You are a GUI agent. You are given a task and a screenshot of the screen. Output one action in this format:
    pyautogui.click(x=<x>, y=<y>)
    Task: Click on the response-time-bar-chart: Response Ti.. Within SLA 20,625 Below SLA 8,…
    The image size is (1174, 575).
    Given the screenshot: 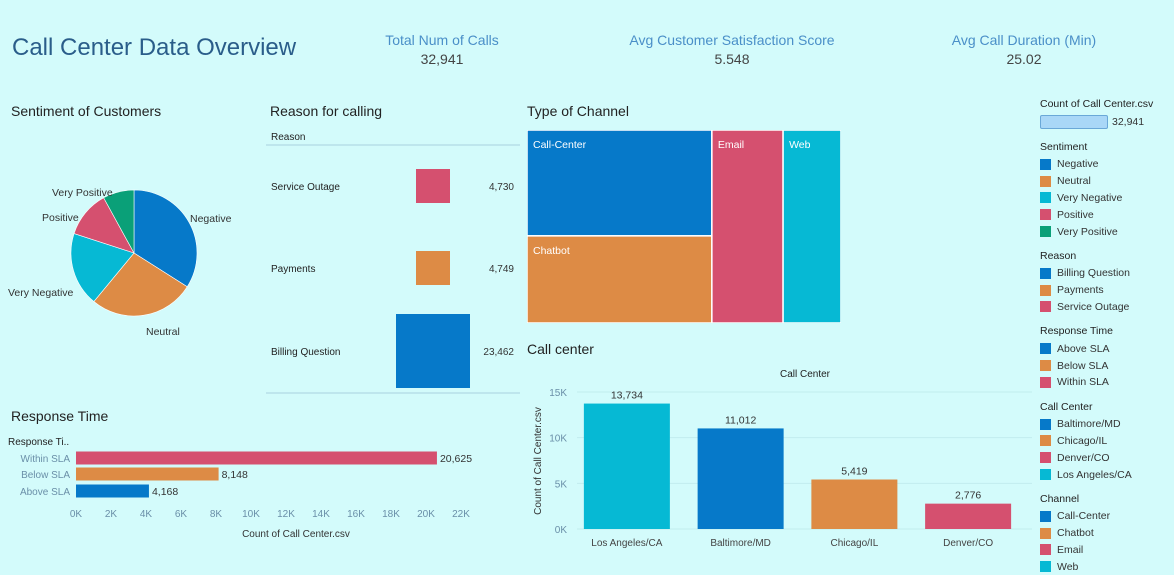 What is the action you would take?
    pyautogui.click(x=240, y=488)
    